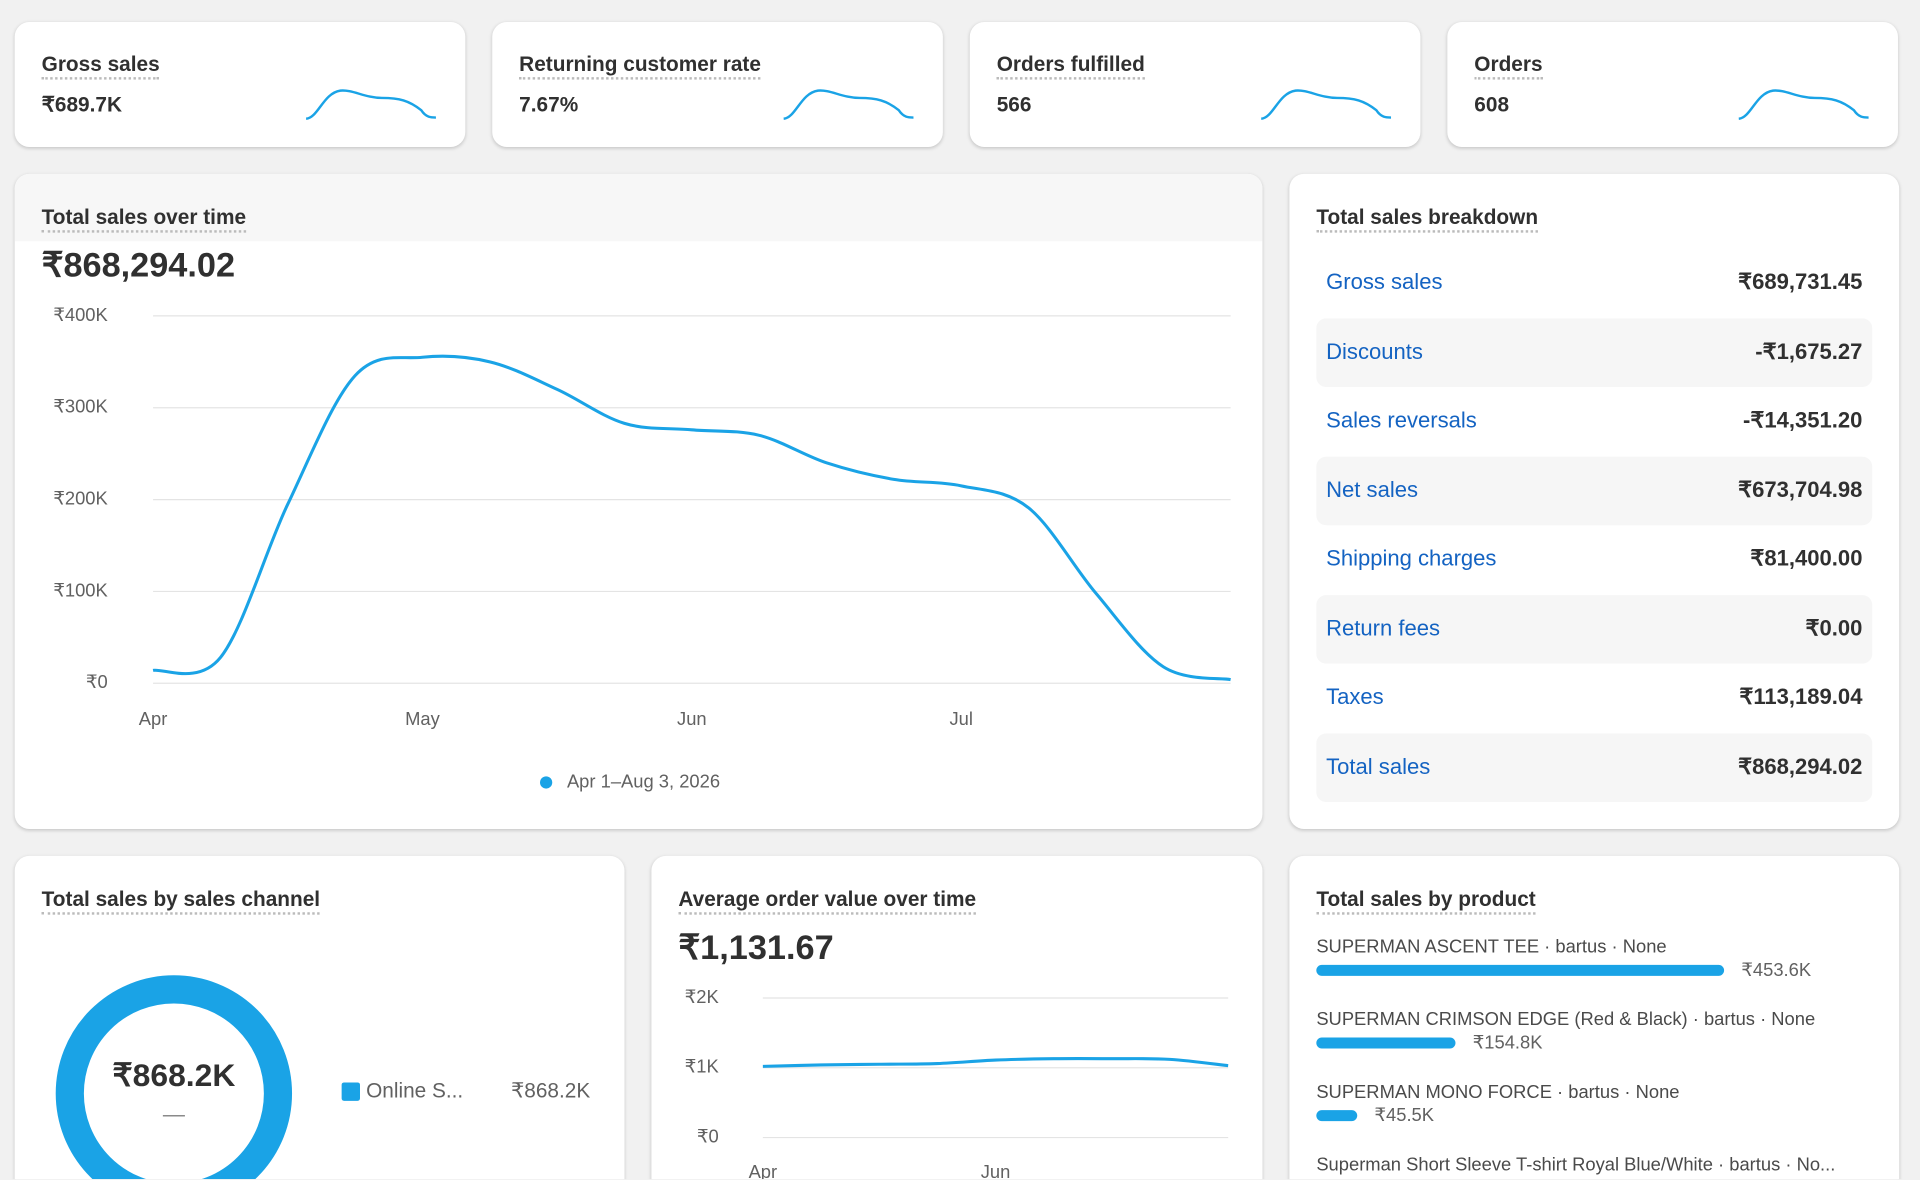 This screenshot has height=1180, width=1920. Describe the element at coordinates (1594, 767) in the screenshot. I see `breakdown-row: Total sales ₹868,294.02` at that location.